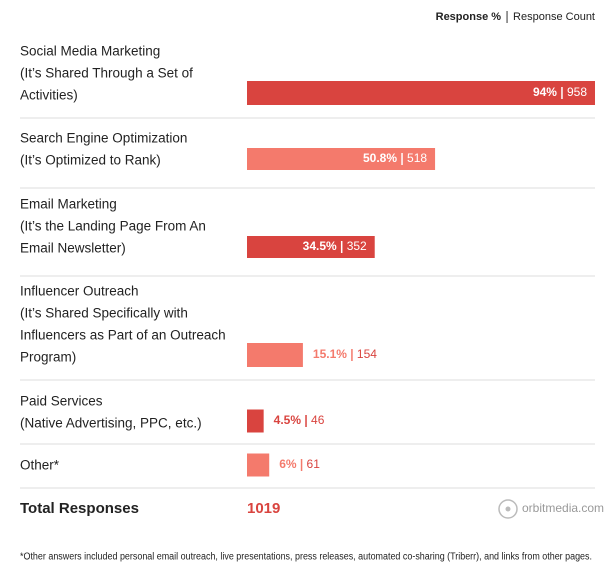 The image size is (610, 582). I want to click on category-label: Influencer Outreach, so click(79, 291).